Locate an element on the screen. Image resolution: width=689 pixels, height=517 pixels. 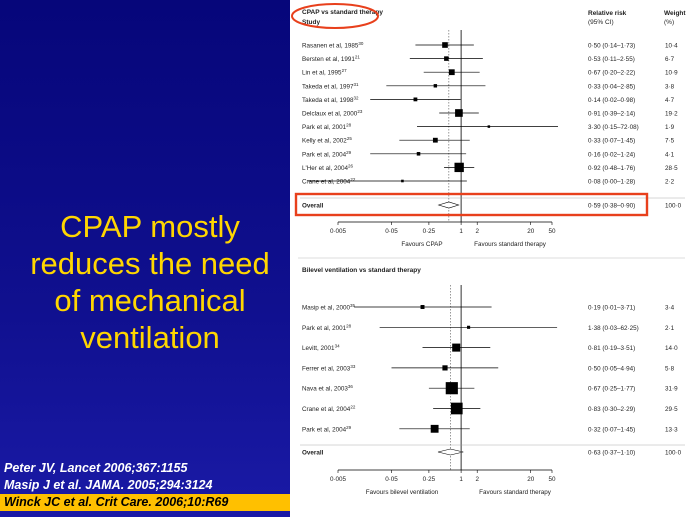
study-rr-value: 0·32 (0·07–1·45) is located at coordinates (611, 429).